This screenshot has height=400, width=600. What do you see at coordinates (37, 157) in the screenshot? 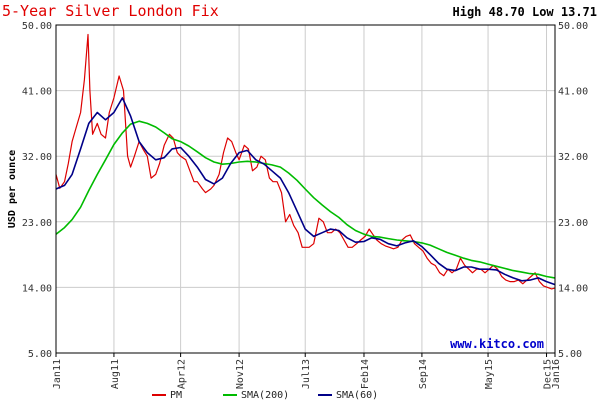
I see `y-tick-label-left: 32.00` at bounding box center [37, 157].